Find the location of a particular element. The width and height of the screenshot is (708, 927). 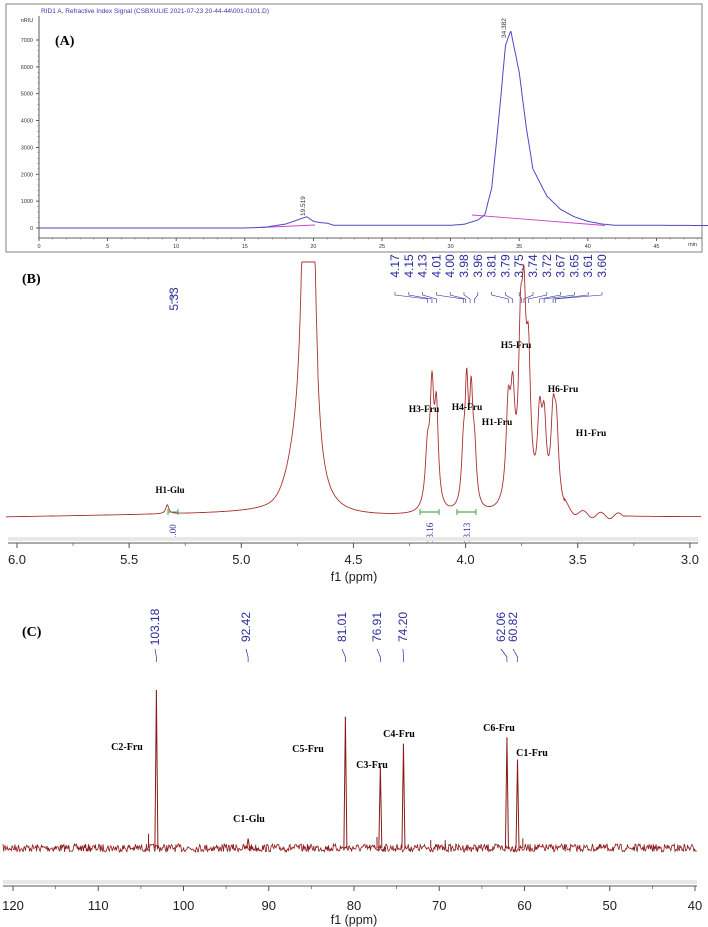

svg-text: 74.20 is located at coordinates (403, 627).